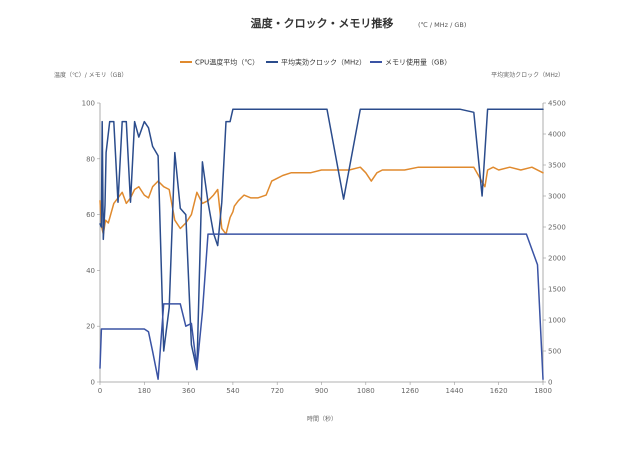 The width and height of the screenshot is (620, 466). Describe the element at coordinates (90, 159) in the screenshot. I see `left-tick-label: 80` at that location.